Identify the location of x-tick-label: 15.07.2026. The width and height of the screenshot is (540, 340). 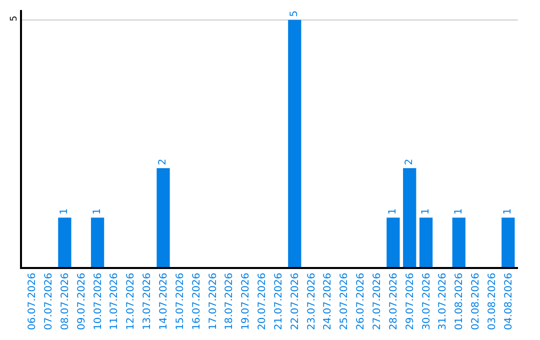
(180, 301).